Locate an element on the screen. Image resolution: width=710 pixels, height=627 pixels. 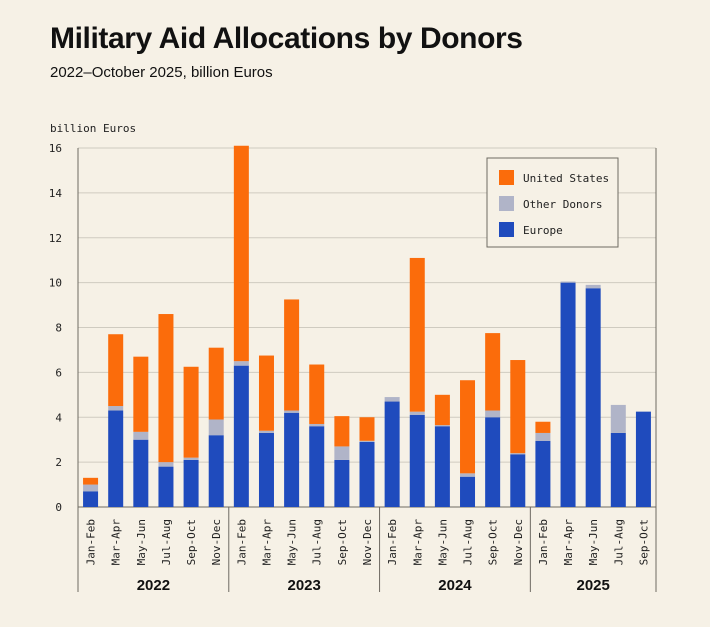
group-label-2024: 2024 is located at coordinates (455, 585).